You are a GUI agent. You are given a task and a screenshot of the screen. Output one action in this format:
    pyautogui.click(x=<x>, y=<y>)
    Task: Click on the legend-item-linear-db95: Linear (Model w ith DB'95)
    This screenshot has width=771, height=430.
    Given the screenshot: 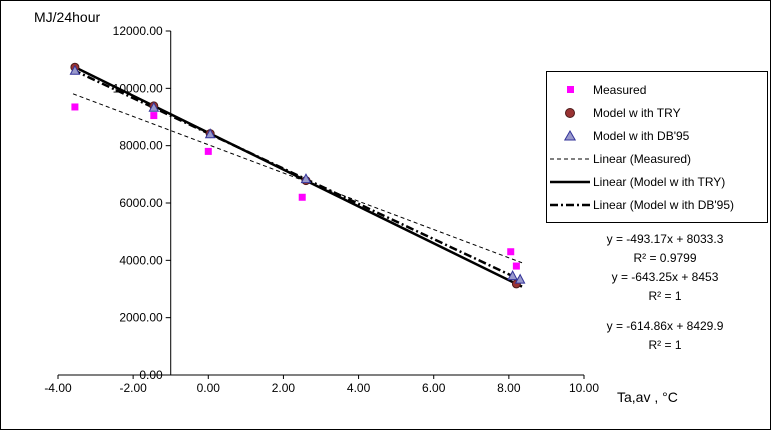 What is the action you would take?
    pyautogui.click(x=657, y=204)
    